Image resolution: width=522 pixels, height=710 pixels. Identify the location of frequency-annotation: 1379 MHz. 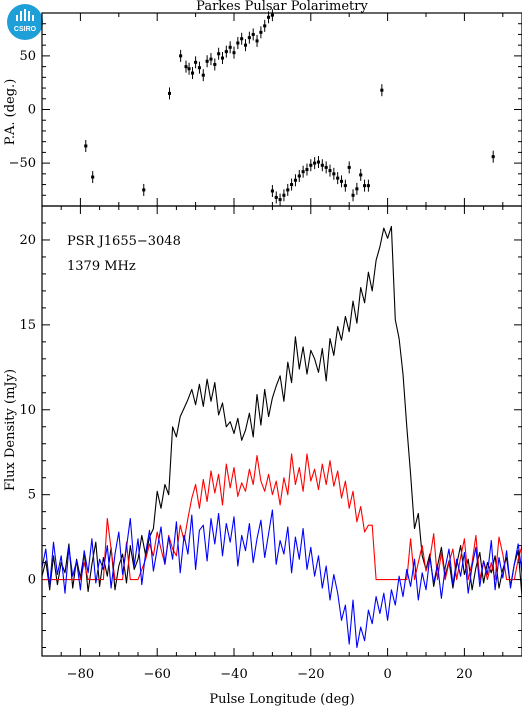
(101, 266).